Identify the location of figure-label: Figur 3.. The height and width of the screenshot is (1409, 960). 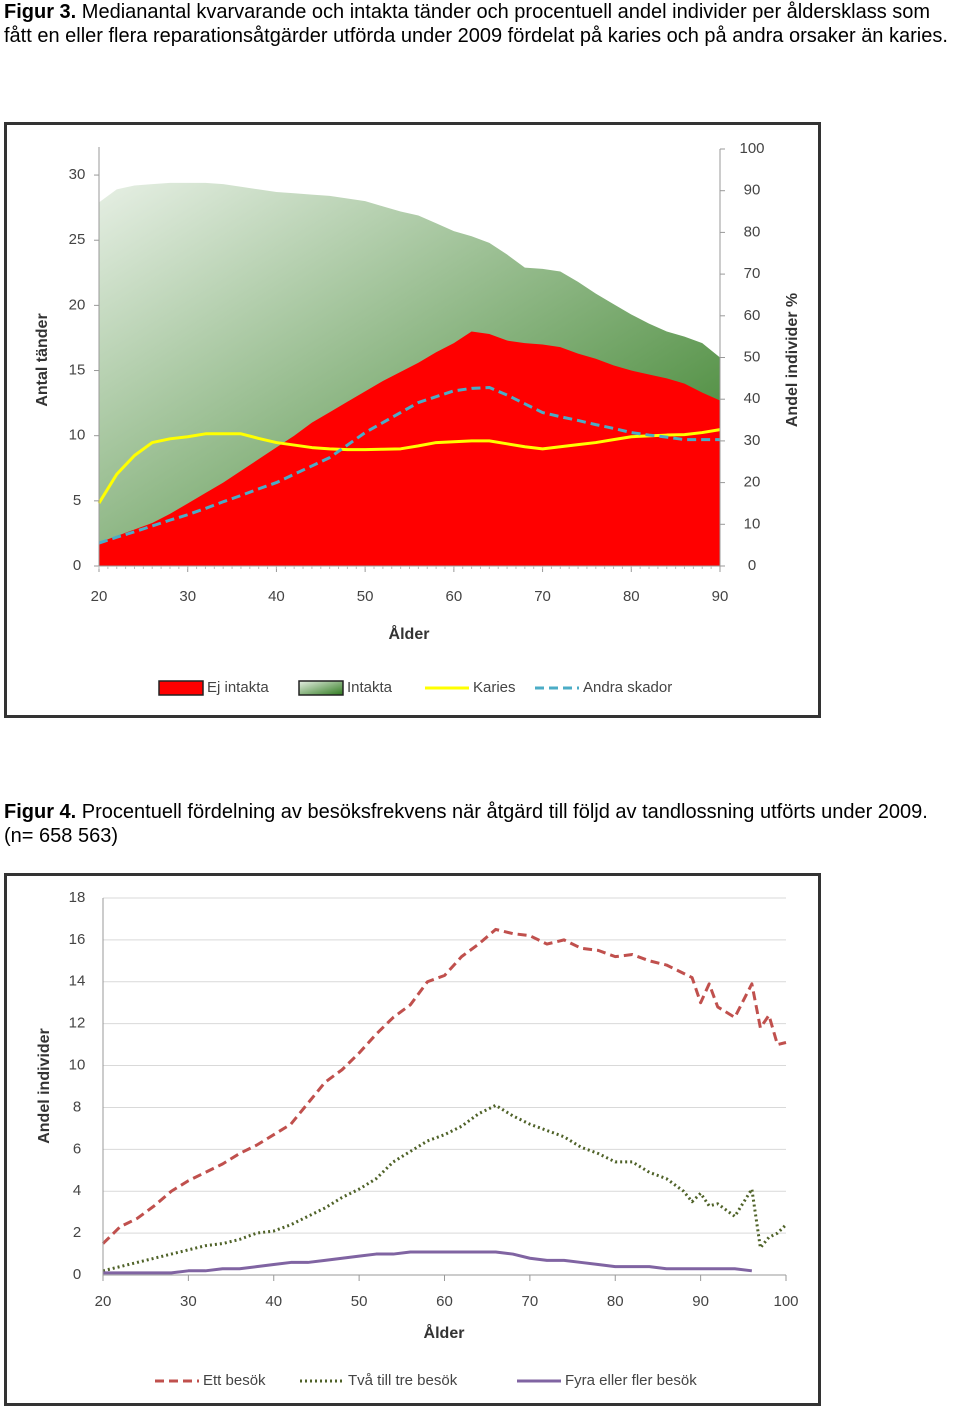
(40, 12).